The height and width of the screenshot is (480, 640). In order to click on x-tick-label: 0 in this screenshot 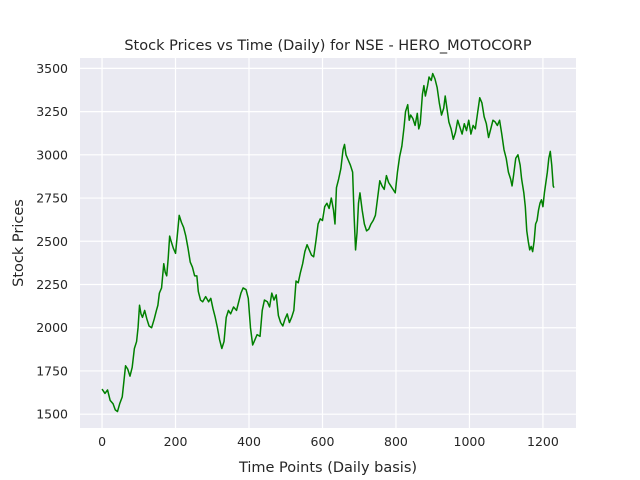, I will do `click(102, 441)`.